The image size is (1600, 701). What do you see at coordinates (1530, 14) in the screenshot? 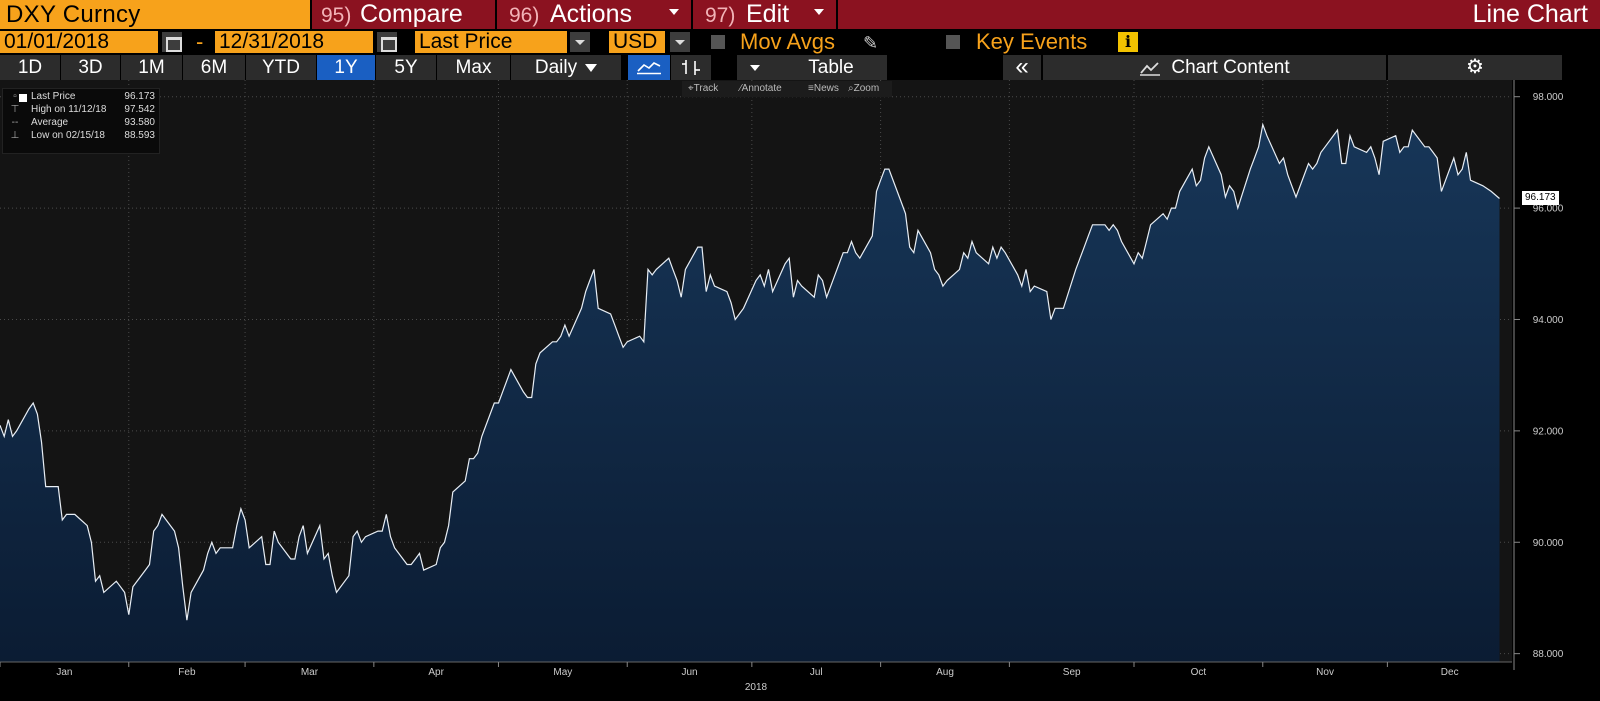
I see `chart-type-label: Line Chart` at bounding box center [1530, 14].